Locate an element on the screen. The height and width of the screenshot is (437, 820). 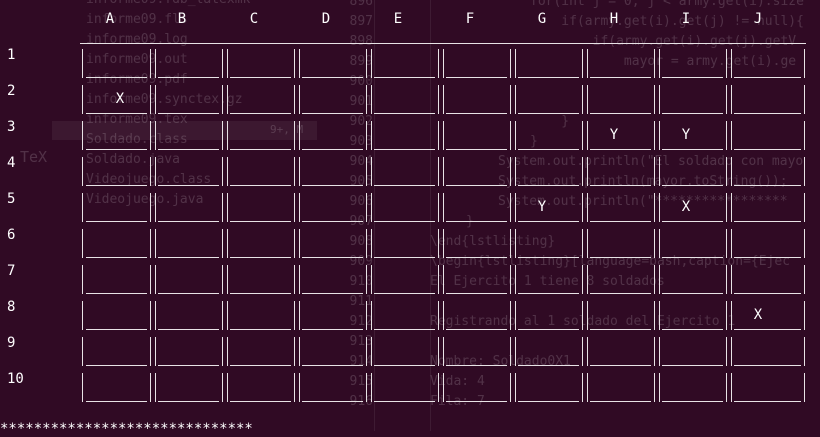
column-label: J is located at coordinates (758, 19).